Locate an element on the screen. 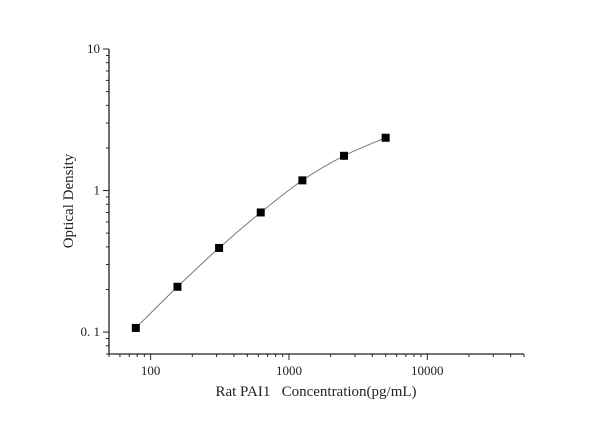 This screenshot has width=608, height=425. y-tick-label: 10 is located at coordinates (93, 48).